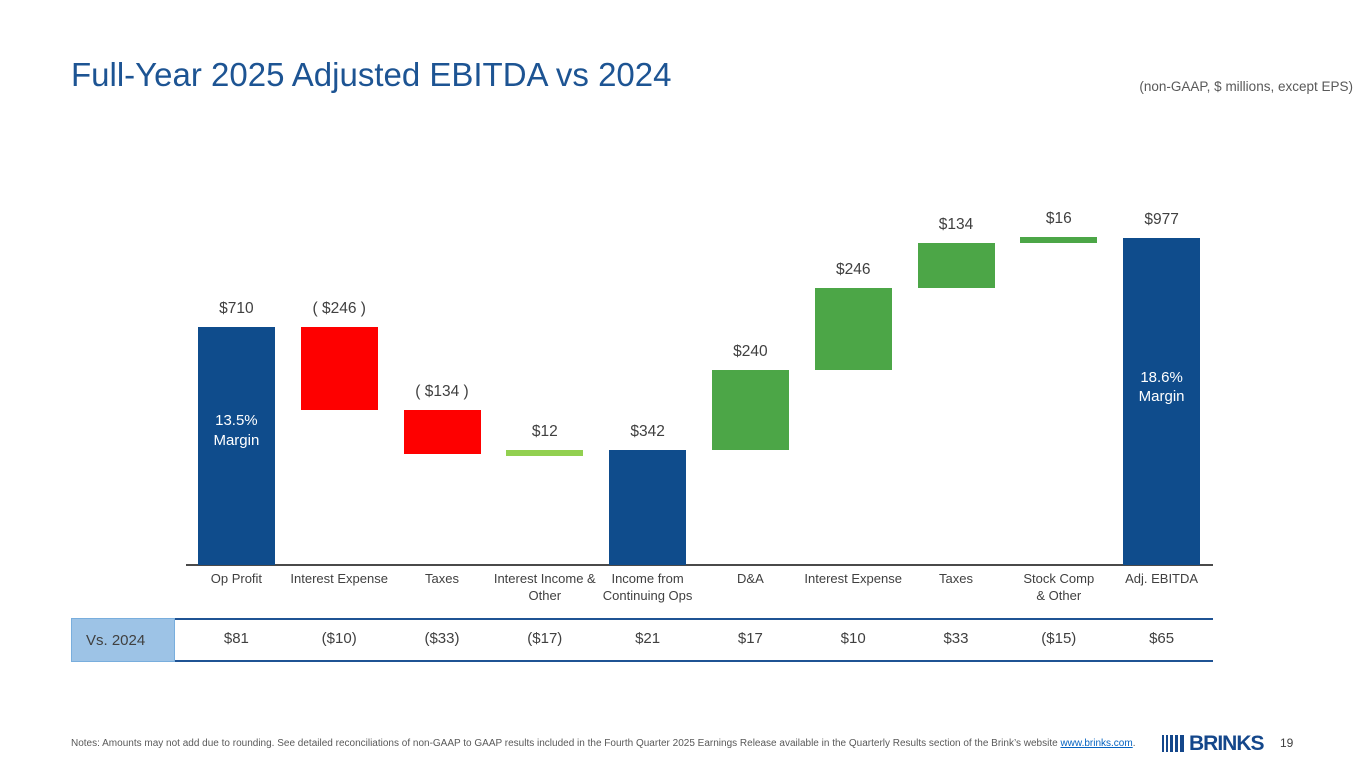 This screenshot has height=768, width=1365. What do you see at coordinates (750, 410) in the screenshot?
I see `bar-d-a` at bounding box center [750, 410].